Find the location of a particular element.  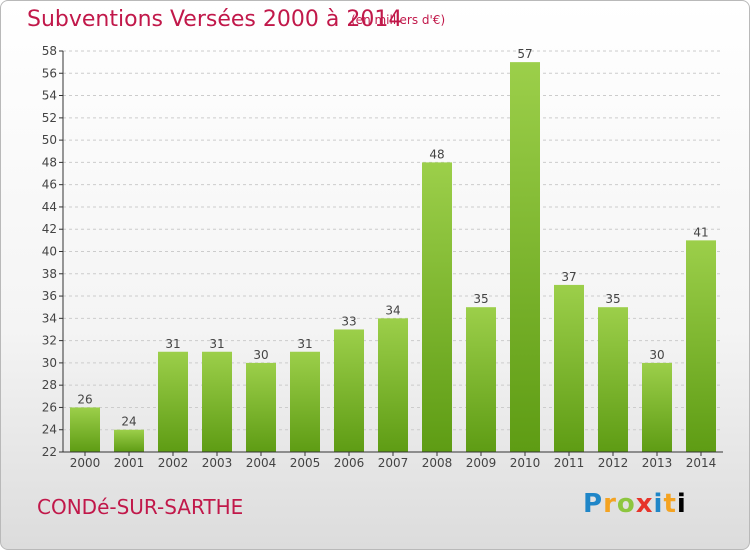

bar-2000 is located at coordinates (85, 429).